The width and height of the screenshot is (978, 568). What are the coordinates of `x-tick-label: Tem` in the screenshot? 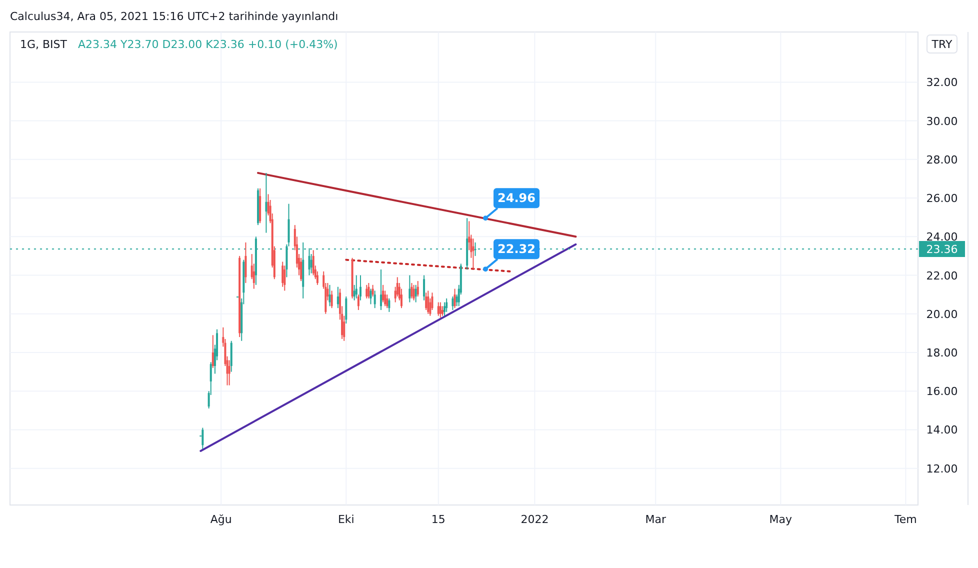 It's located at (905, 519).